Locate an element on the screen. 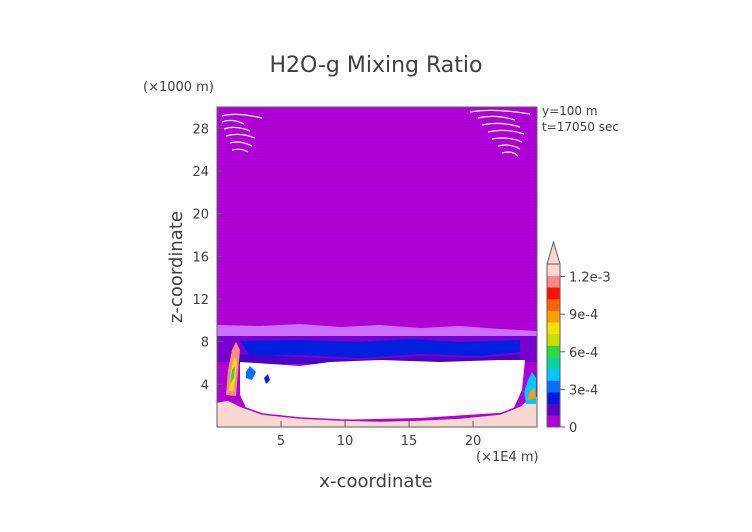 This screenshot has height=532, width=752. annotation-t: t=17050 sec is located at coordinates (580, 127).